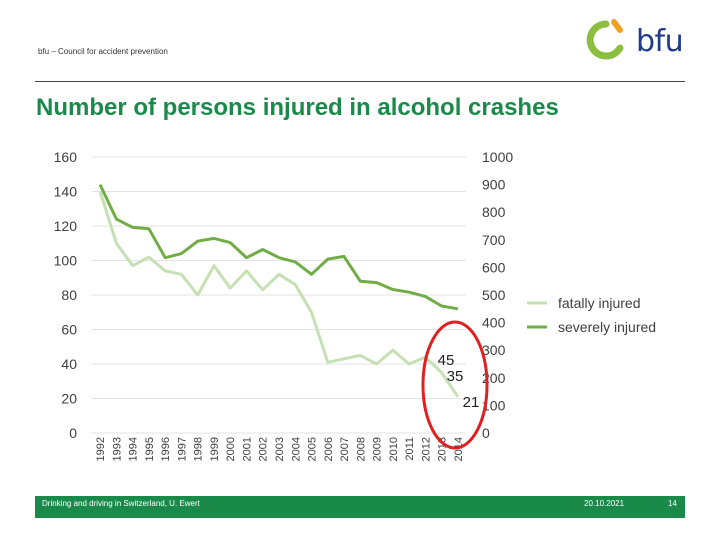 This screenshot has width=720, height=540. Describe the element at coordinates (426, 449) in the screenshot. I see `x-tick-label: 2012` at that location.